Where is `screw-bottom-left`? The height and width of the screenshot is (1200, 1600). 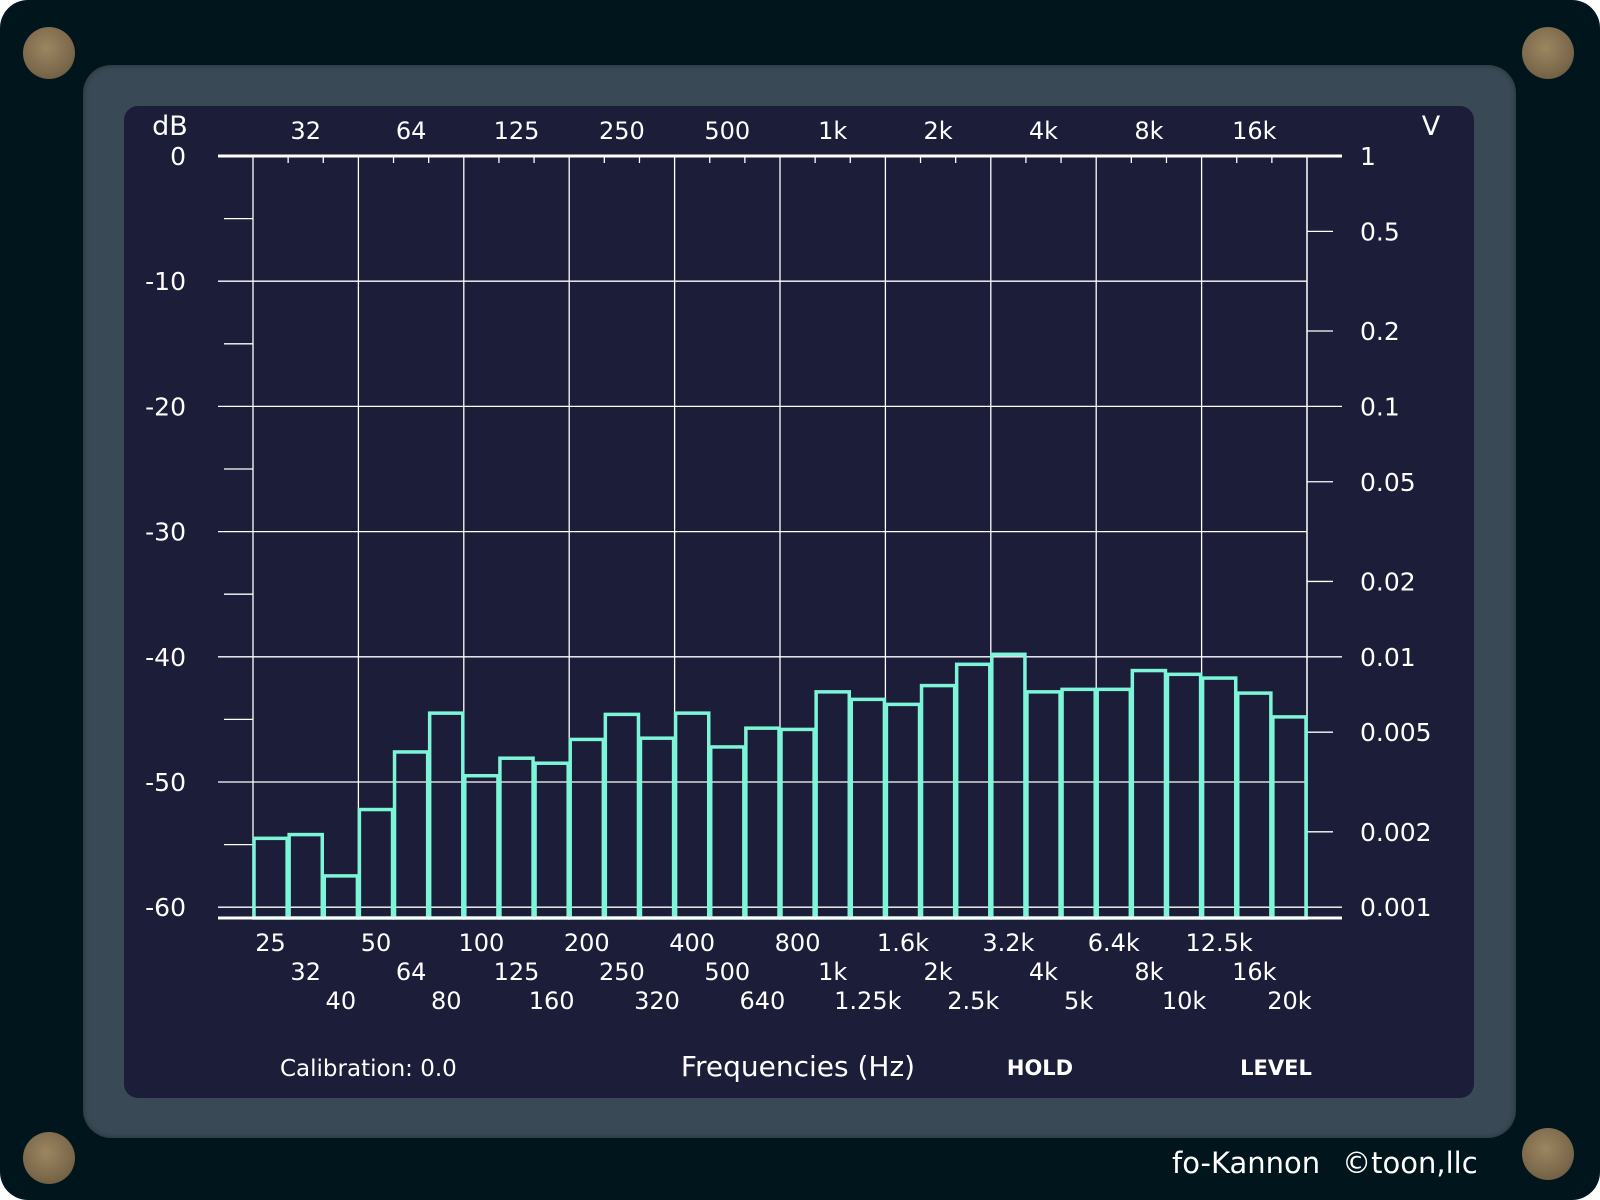
screw-bottom-left is located at coordinates (49, 1158).